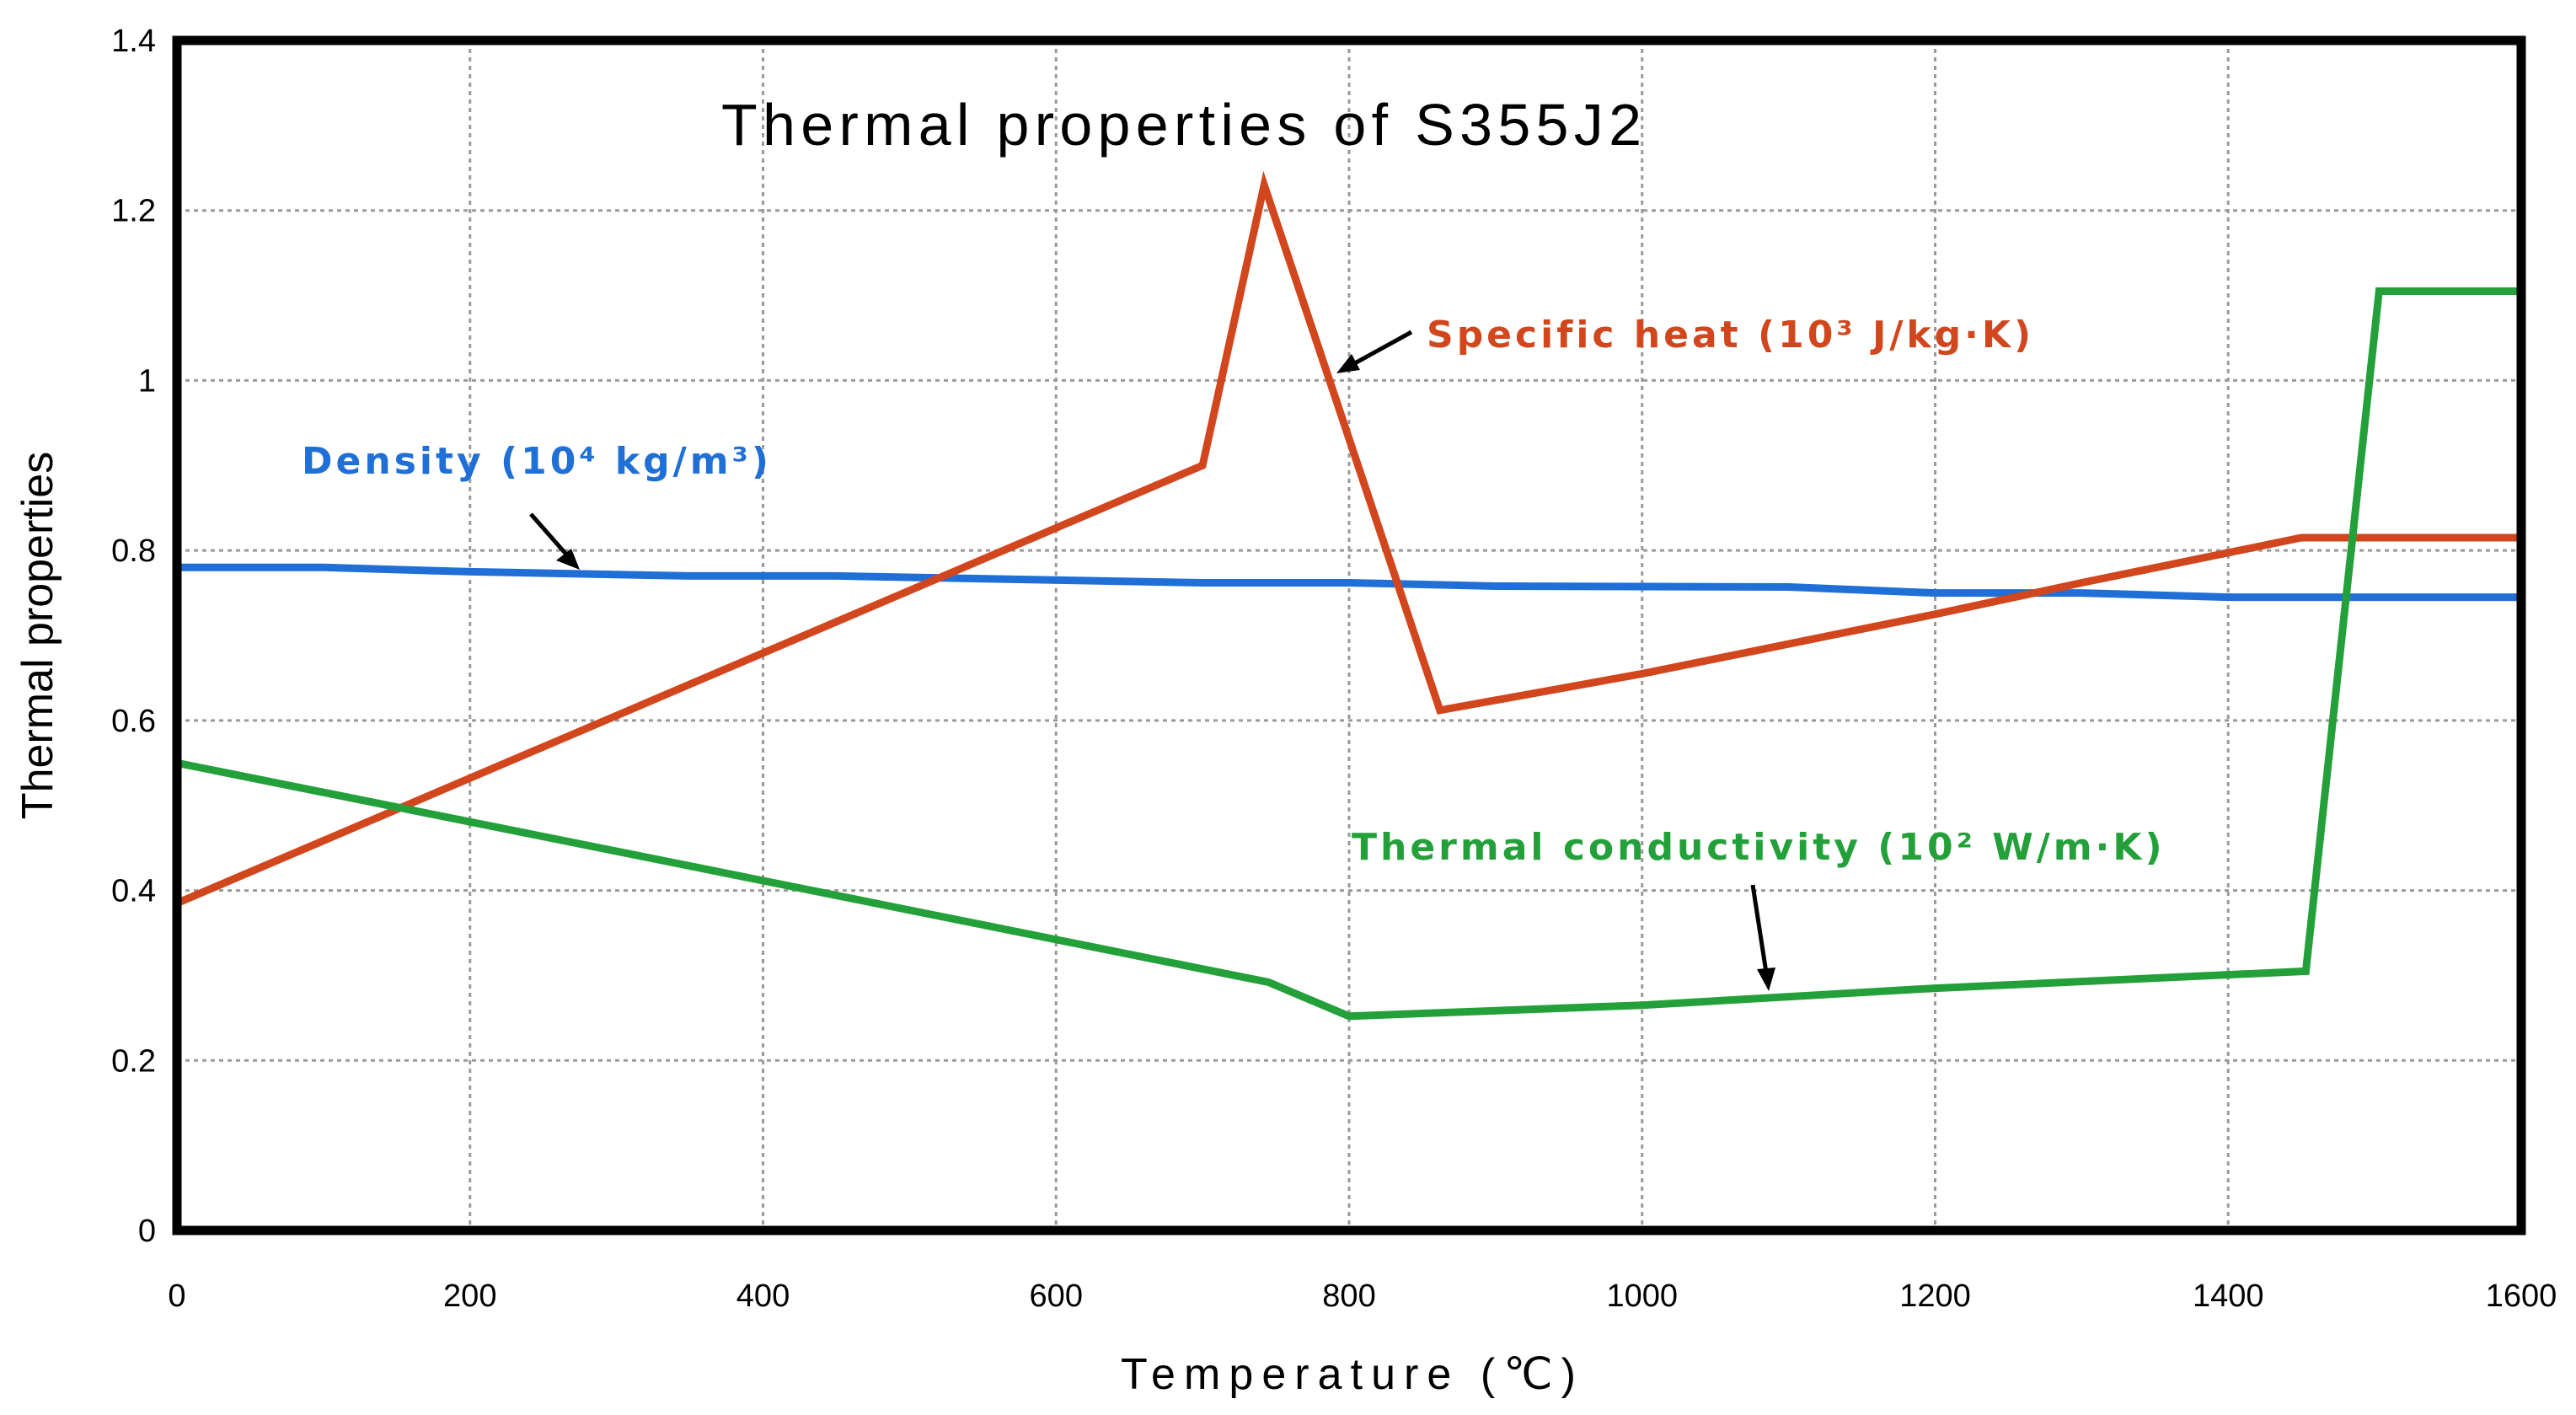  Describe the element at coordinates (134, 891) in the screenshot. I see `y-tick-label: 0.4` at that location.